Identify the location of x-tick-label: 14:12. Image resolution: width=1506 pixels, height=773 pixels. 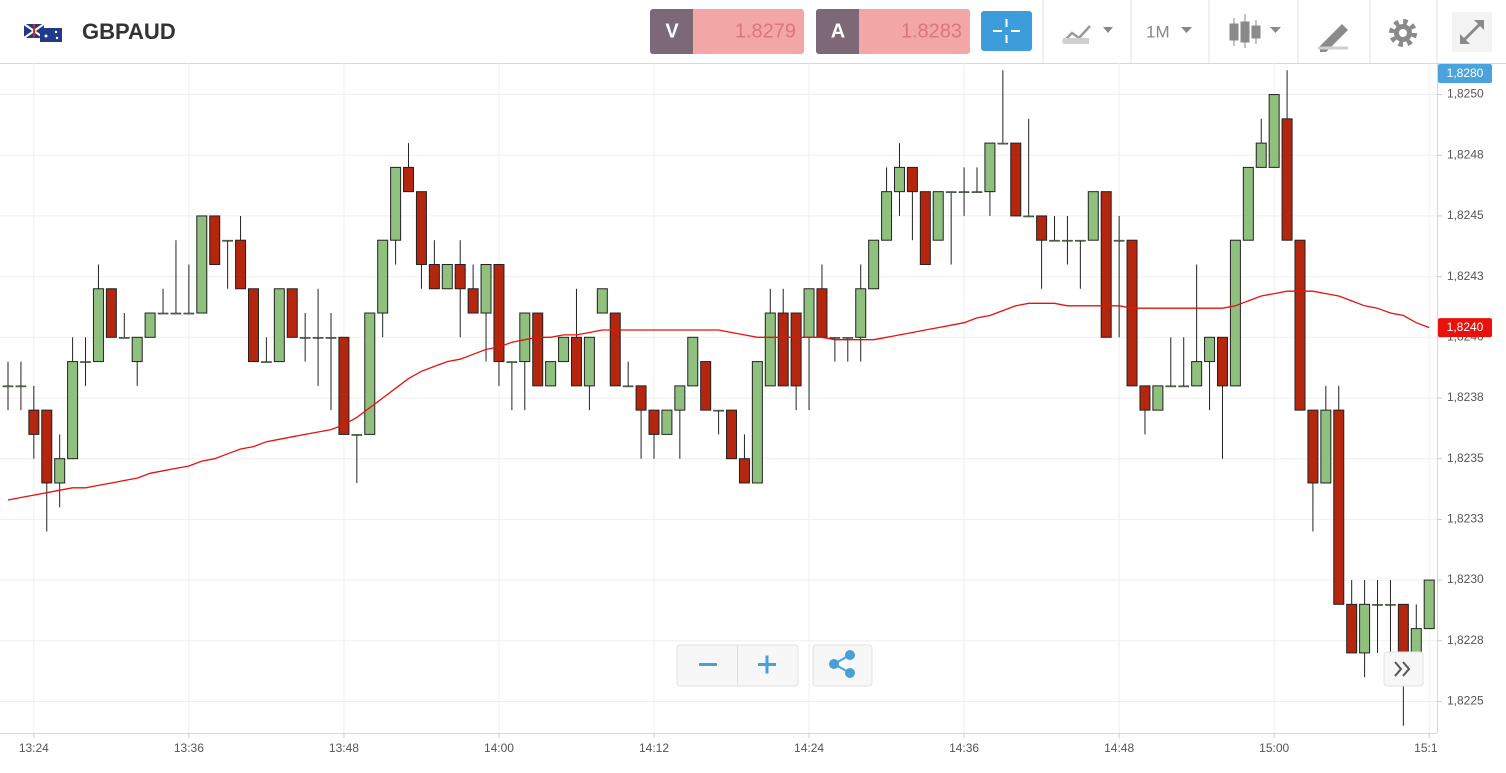
(654, 748).